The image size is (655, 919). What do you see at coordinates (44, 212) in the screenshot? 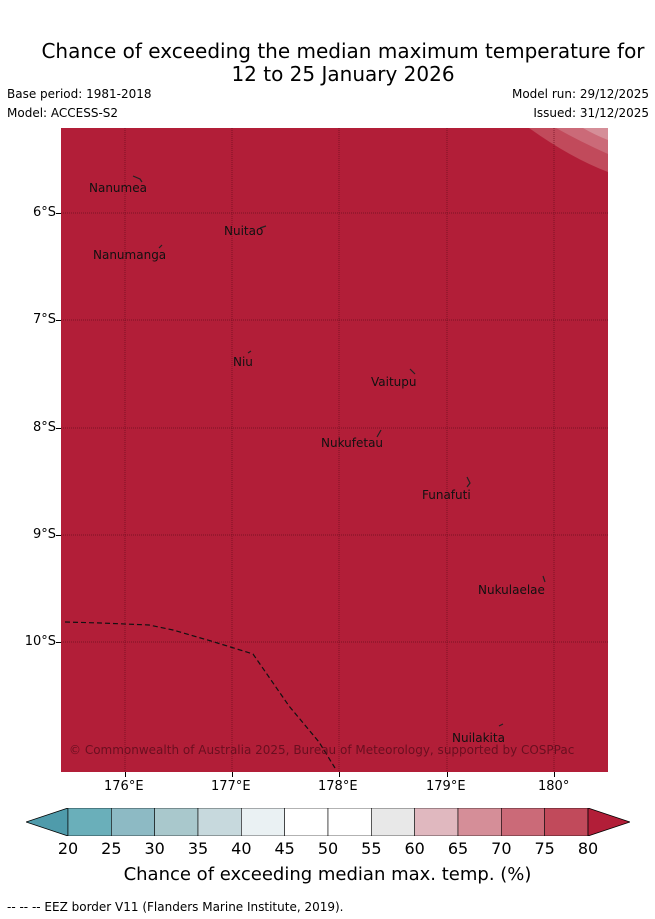
I see `lat-label-6s: 6°S` at bounding box center [44, 212].